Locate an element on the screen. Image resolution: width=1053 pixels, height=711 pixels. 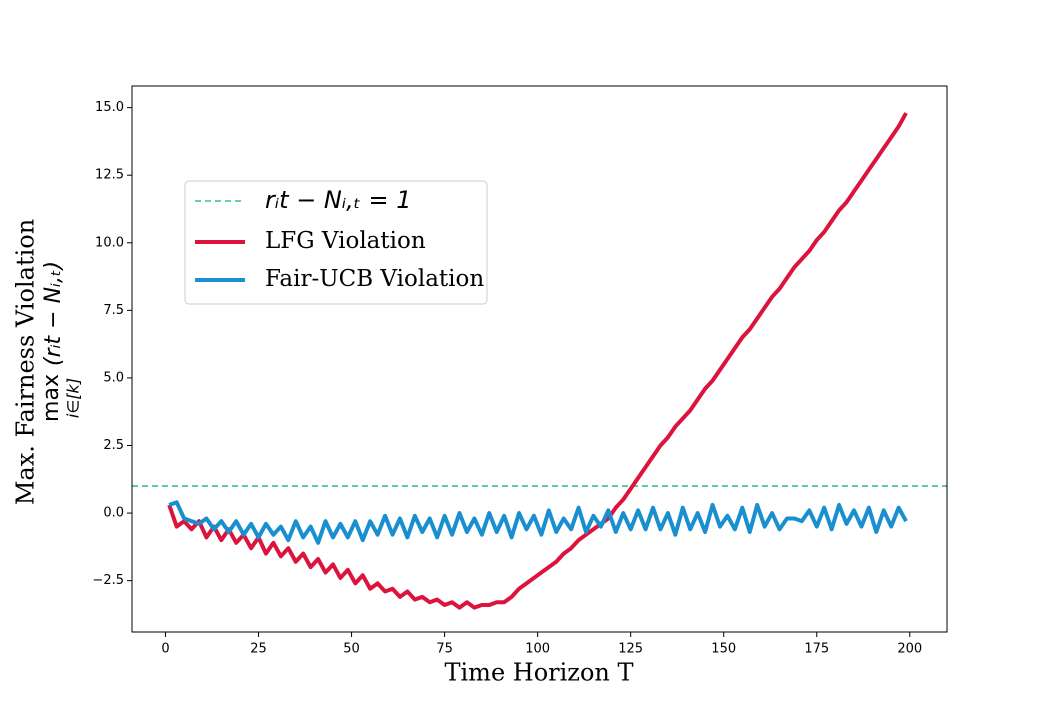
y-tick-label: 12.5 is located at coordinates (109, 175).